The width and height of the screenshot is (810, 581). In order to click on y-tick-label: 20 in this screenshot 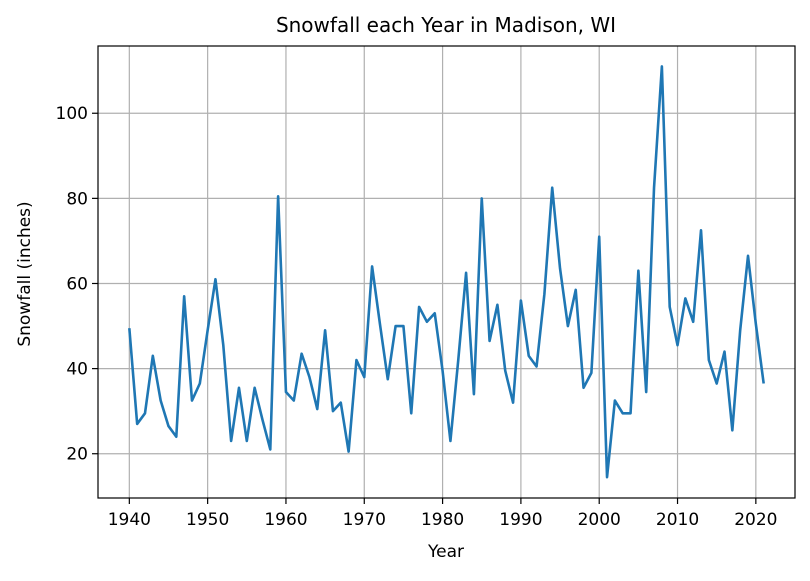, I will do `click(77, 455)`.